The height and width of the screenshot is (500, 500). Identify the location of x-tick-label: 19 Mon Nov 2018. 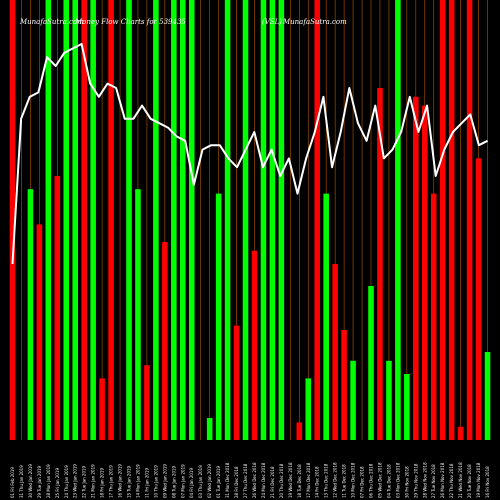
(478, 480).